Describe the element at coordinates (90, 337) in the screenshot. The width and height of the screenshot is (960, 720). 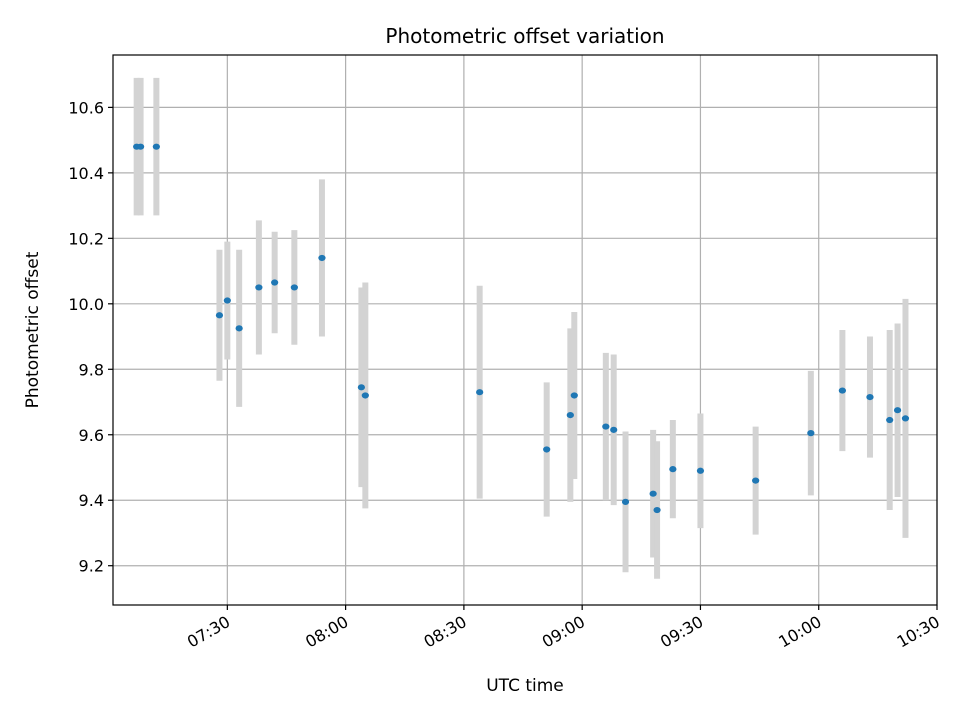
I see `y-axis-ticks: 9.2 9.4 9.6 9.8 10.0 10.2 10.4 10.6` at that location.